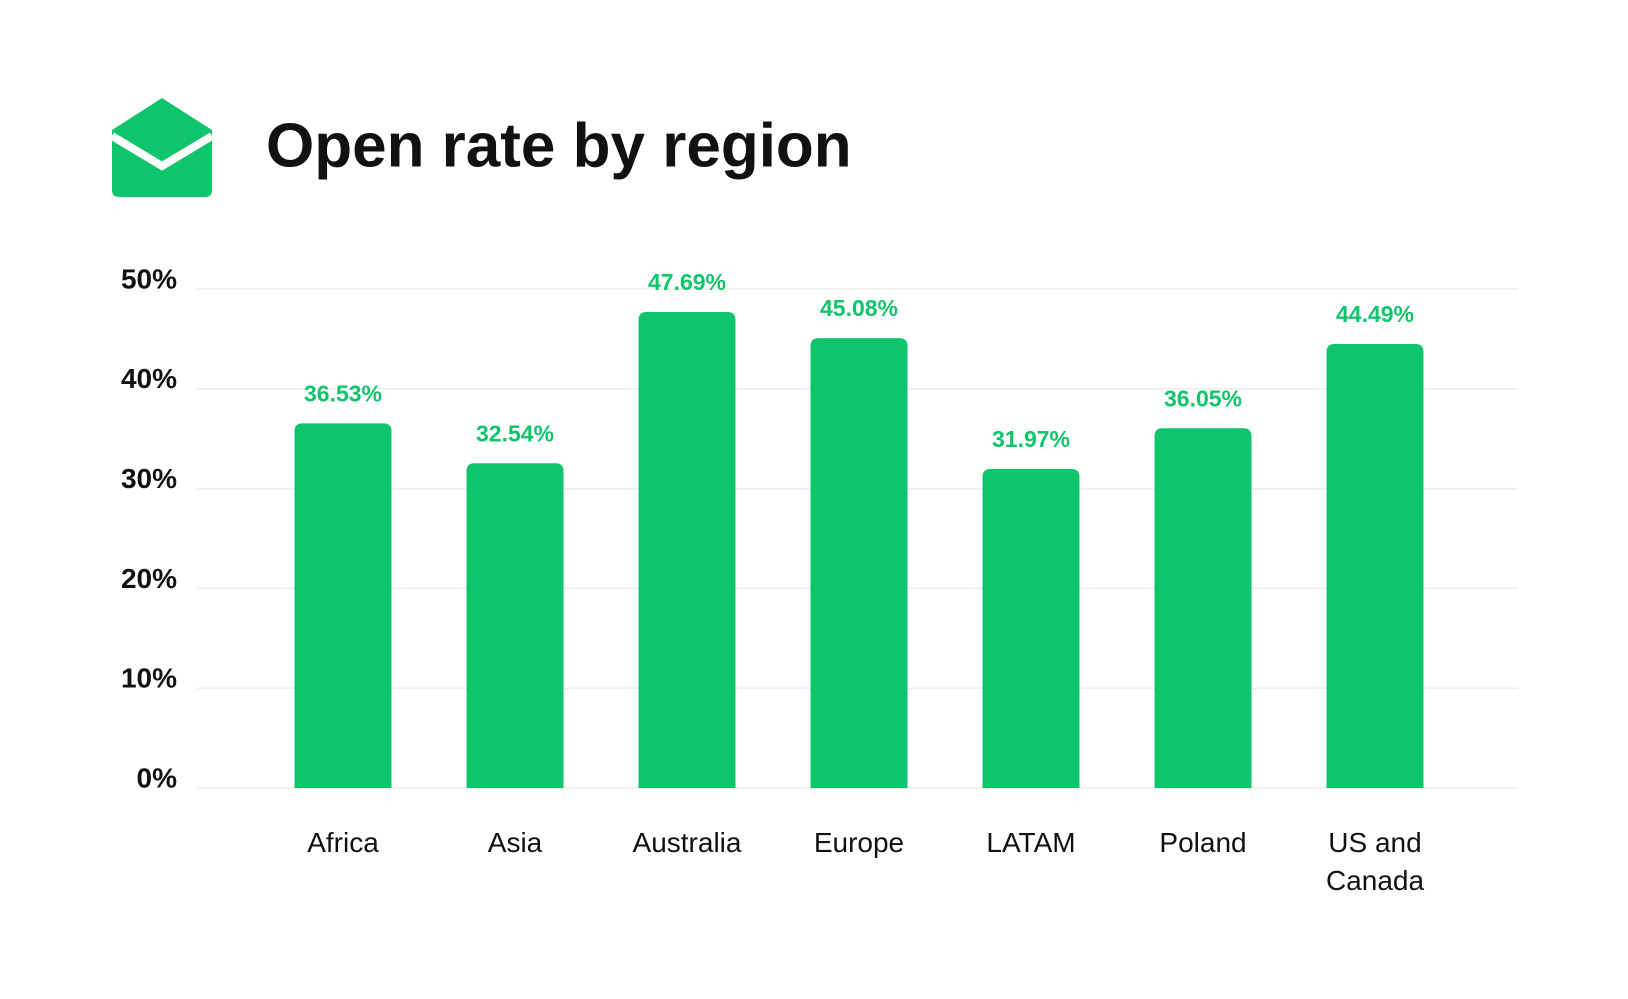 This screenshot has width=1628, height=999. Describe the element at coordinates (162, 147) in the screenshot. I see `envelope-icon` at that location.